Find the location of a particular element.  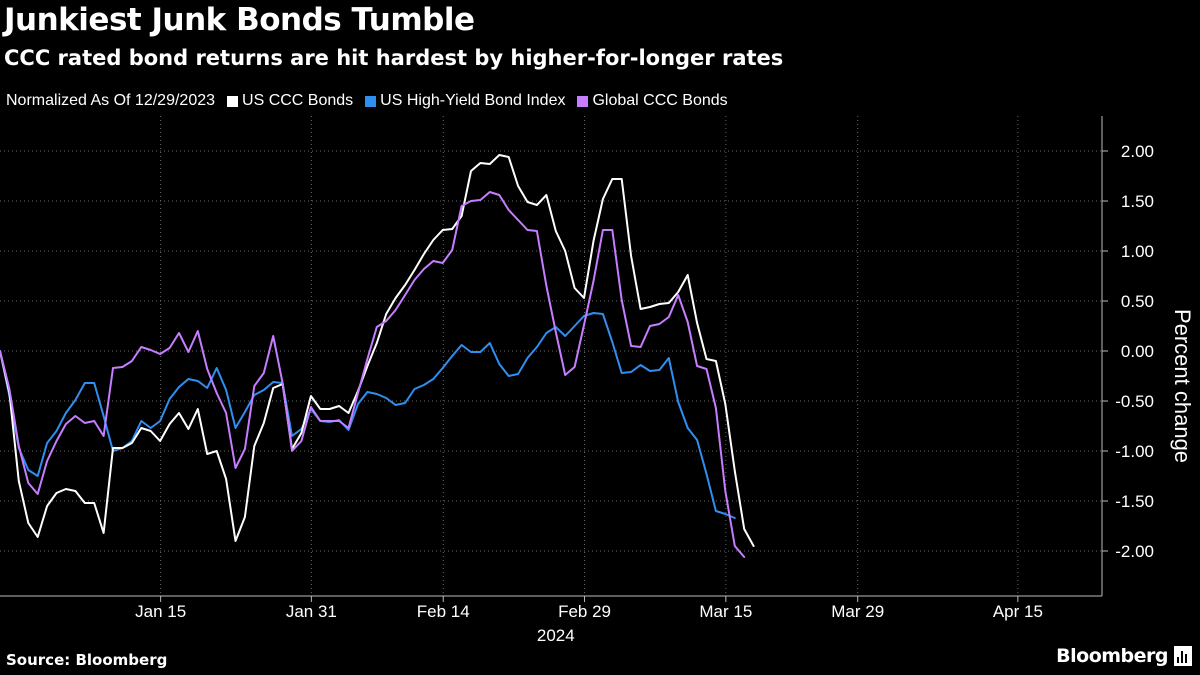

chart-title: Junkiest Junk Bonds Tumble is located at coordinates (239, 20).